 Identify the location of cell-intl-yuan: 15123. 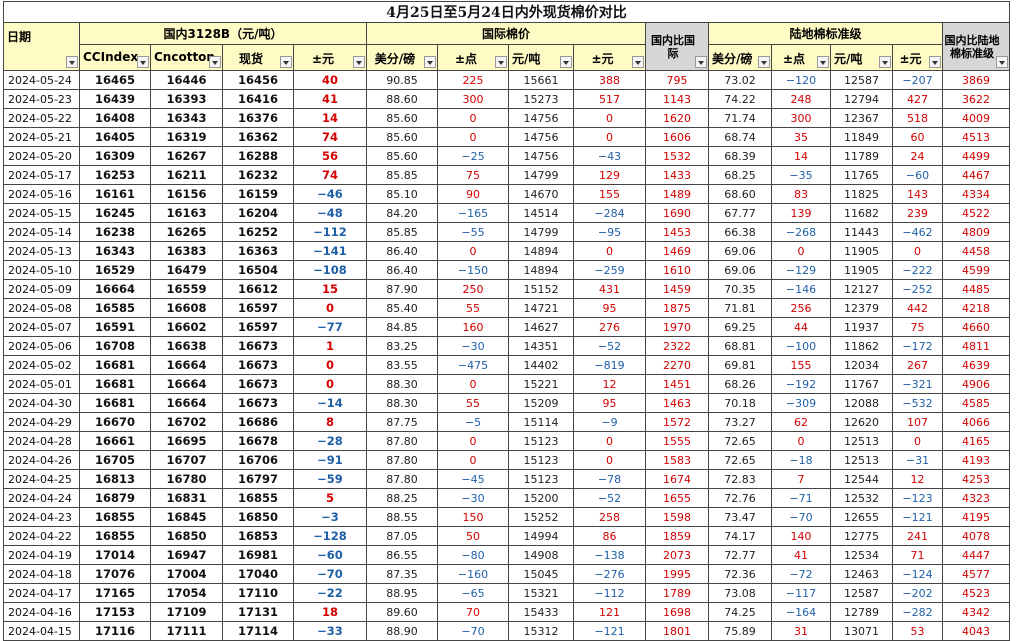
(541, 441).